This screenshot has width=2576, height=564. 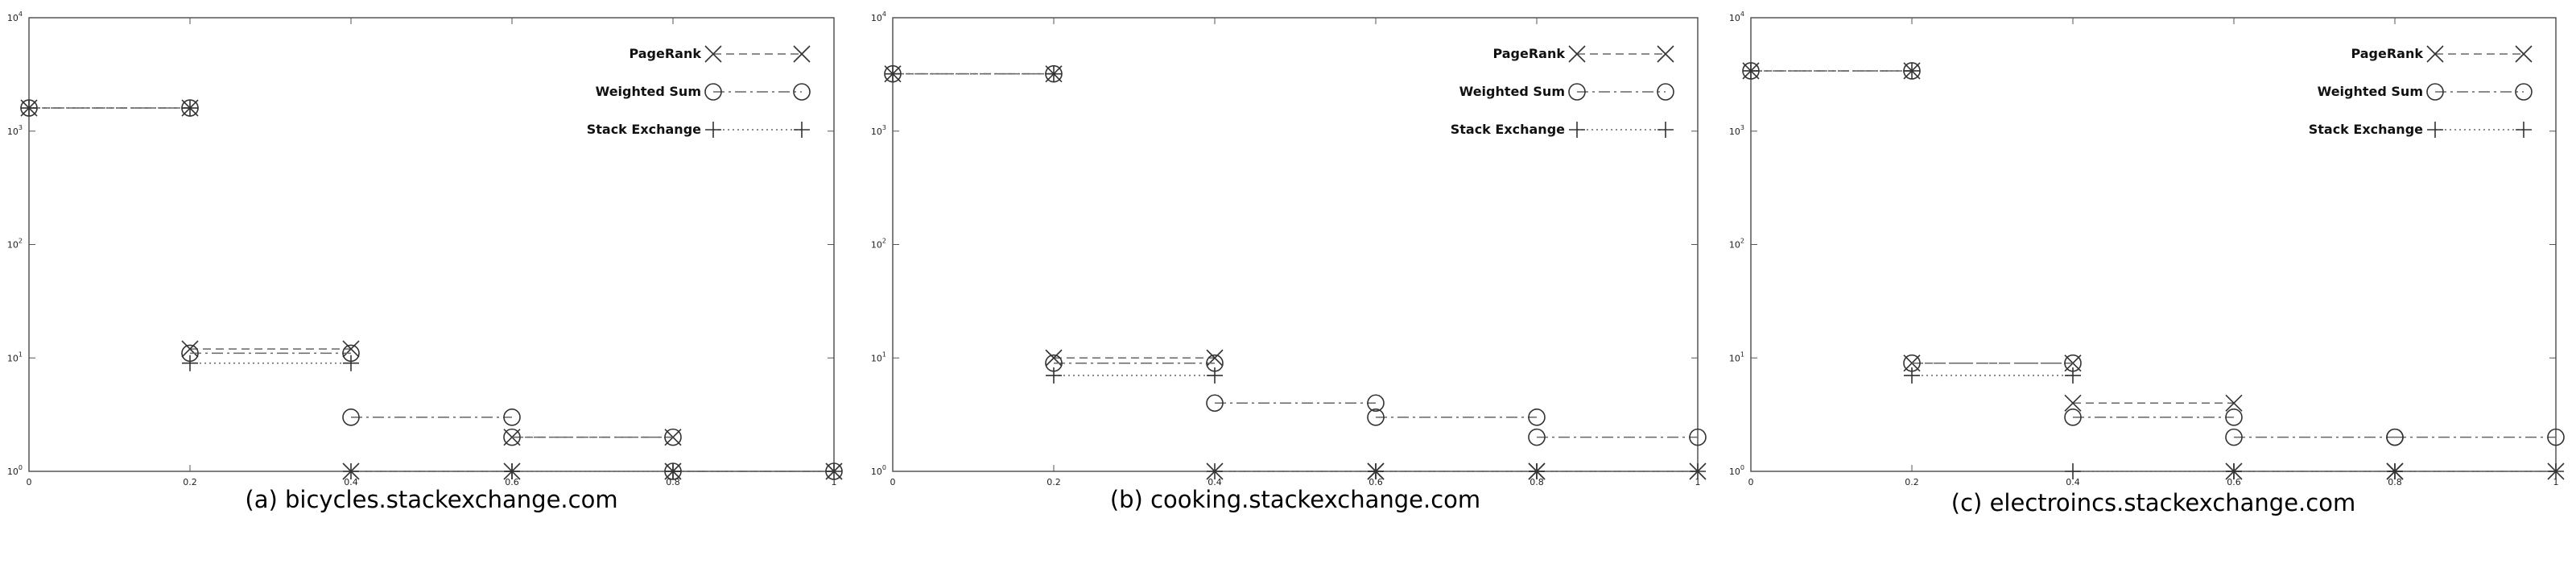 I want to click on figure-caption: (b) cooking.stackexchange.com, so click(x=1295, y=499).